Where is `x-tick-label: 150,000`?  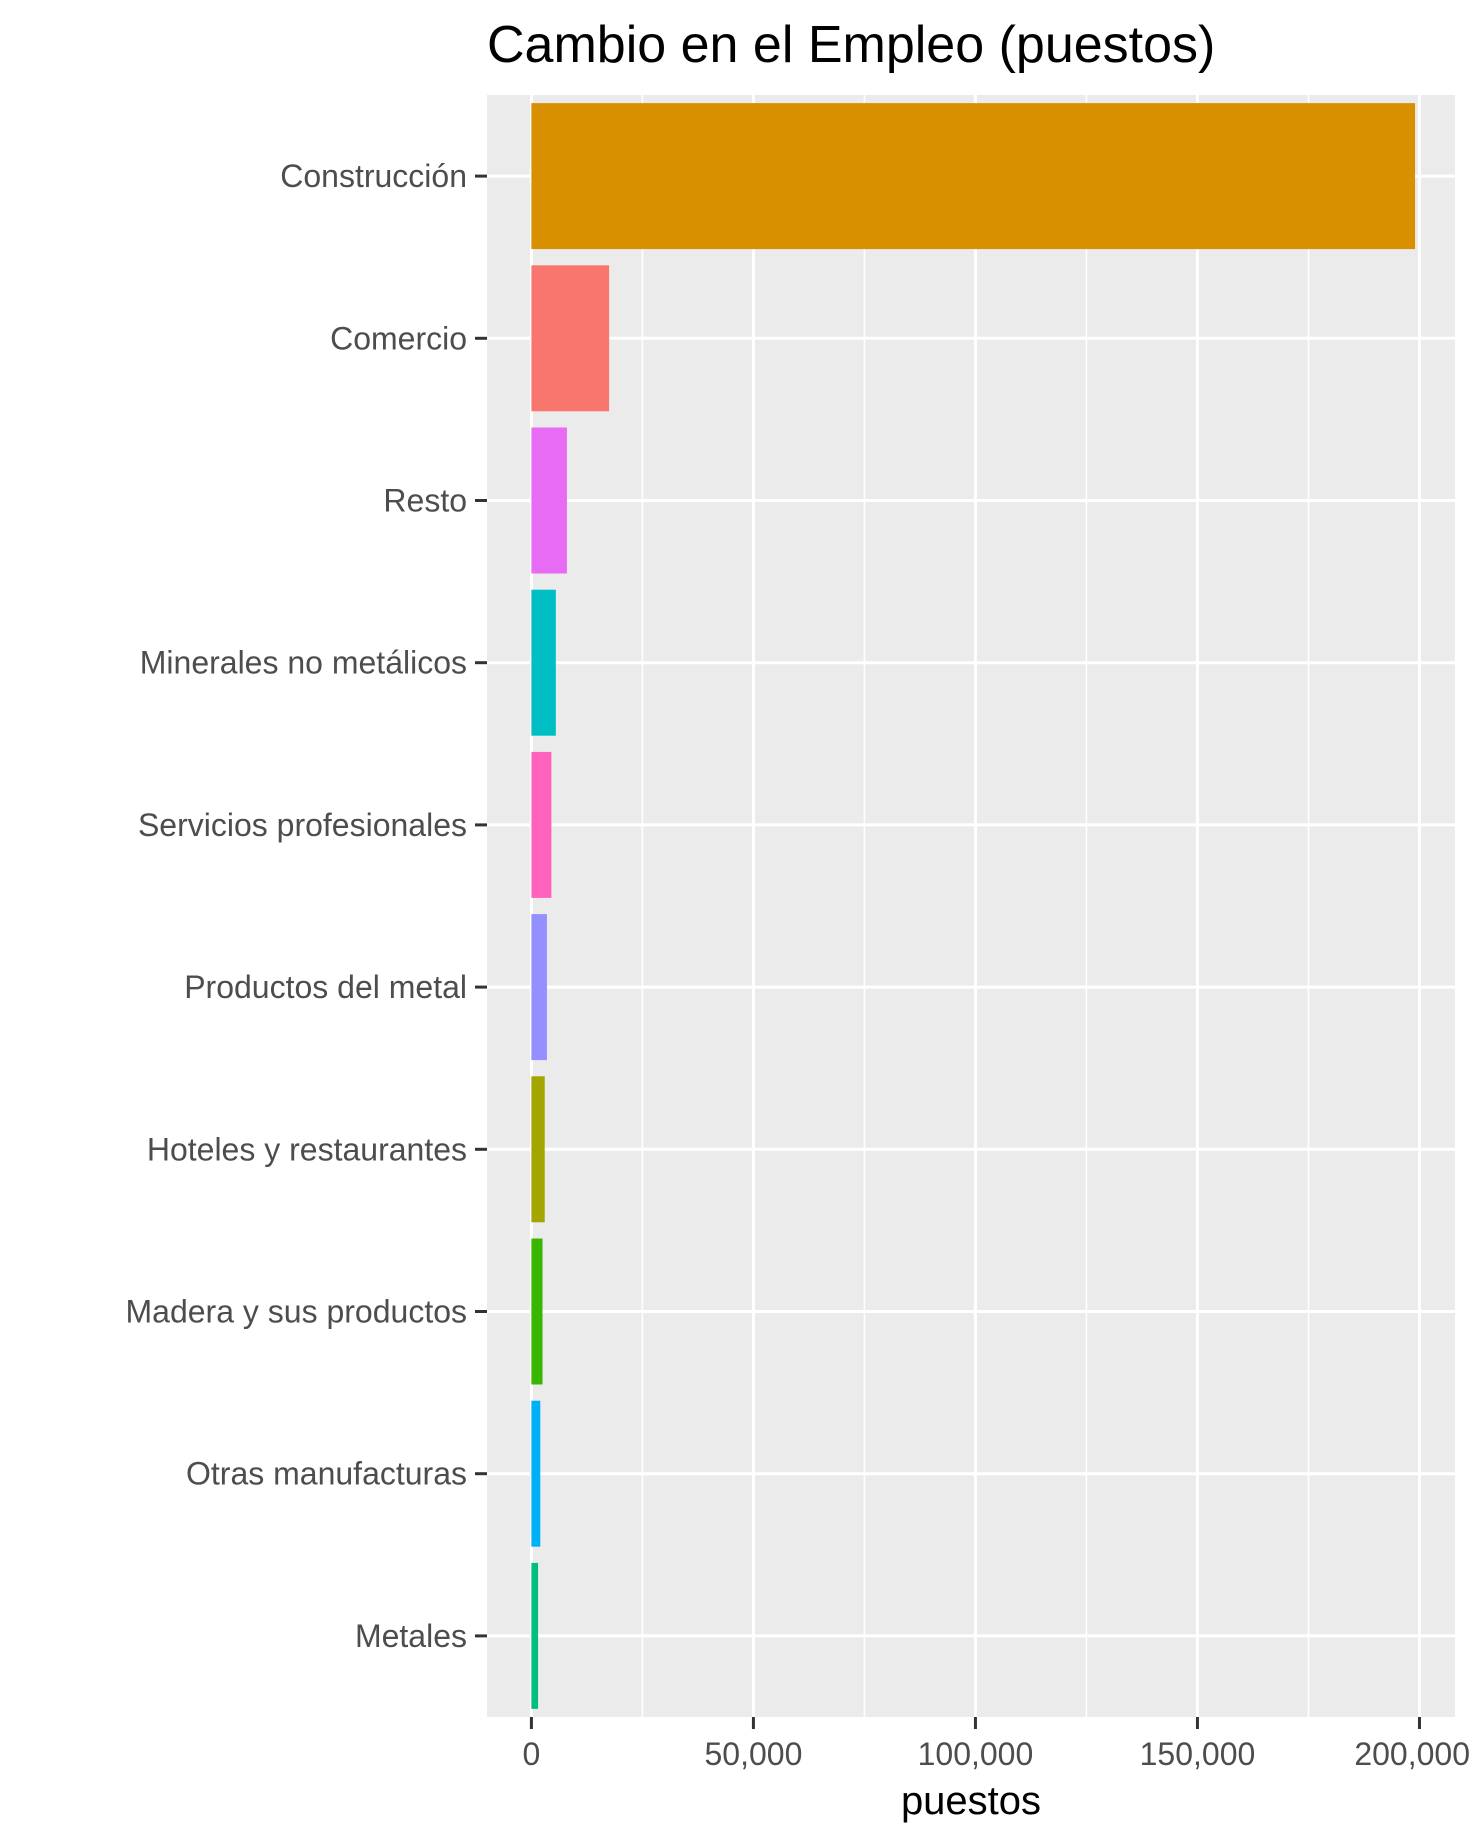
x-tick-label: 150,000 is located at coordinates (1198, 1754).